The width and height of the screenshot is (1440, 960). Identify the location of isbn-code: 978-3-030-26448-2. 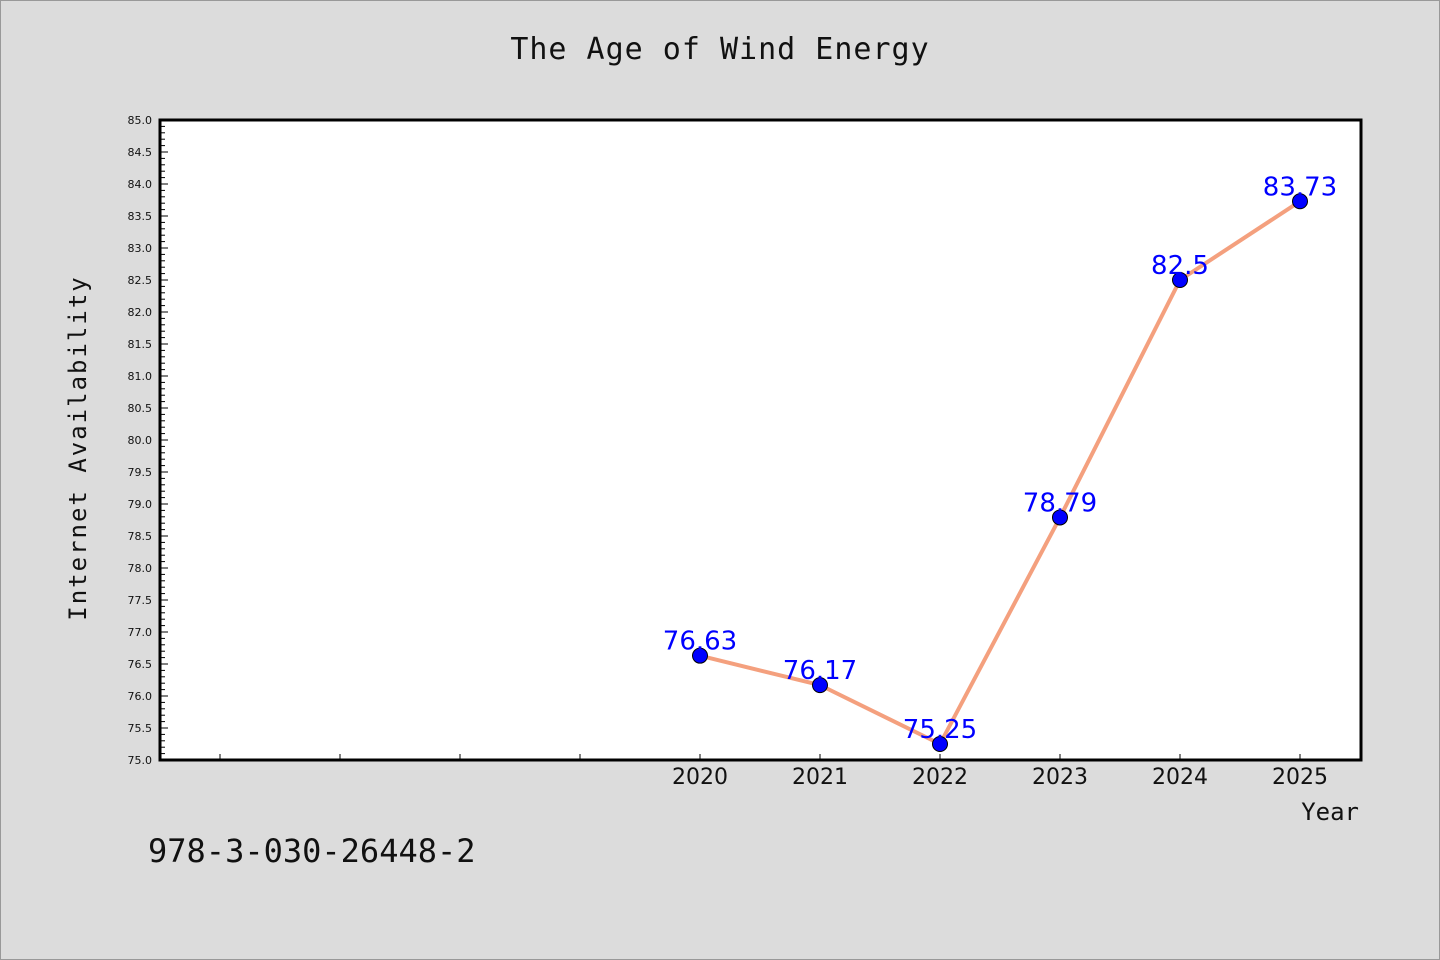
(312, 851).